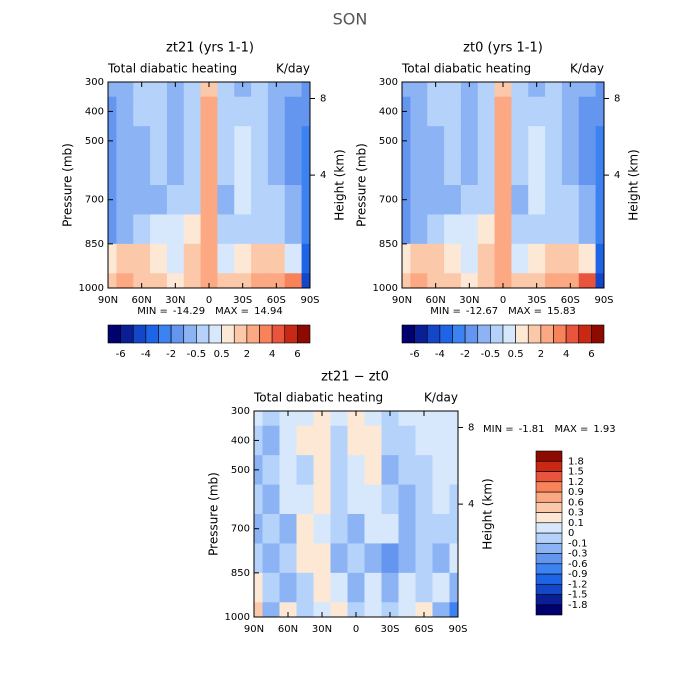 This screenshot has height=700, width=700. I want to click on y2-tick-label: 8, so click(471, 427).